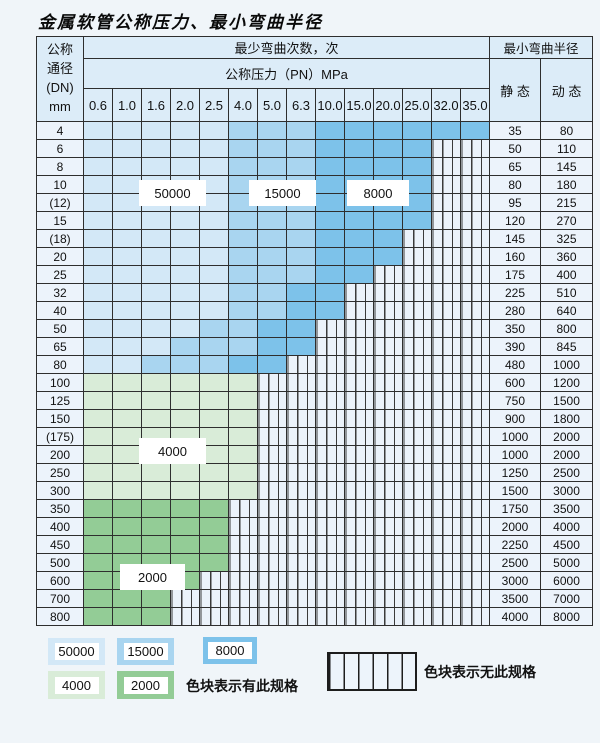 The height and width of the screenshot is (743, 600). I want to click on dynamic-radius-cell: 2000, so click(567, 454).